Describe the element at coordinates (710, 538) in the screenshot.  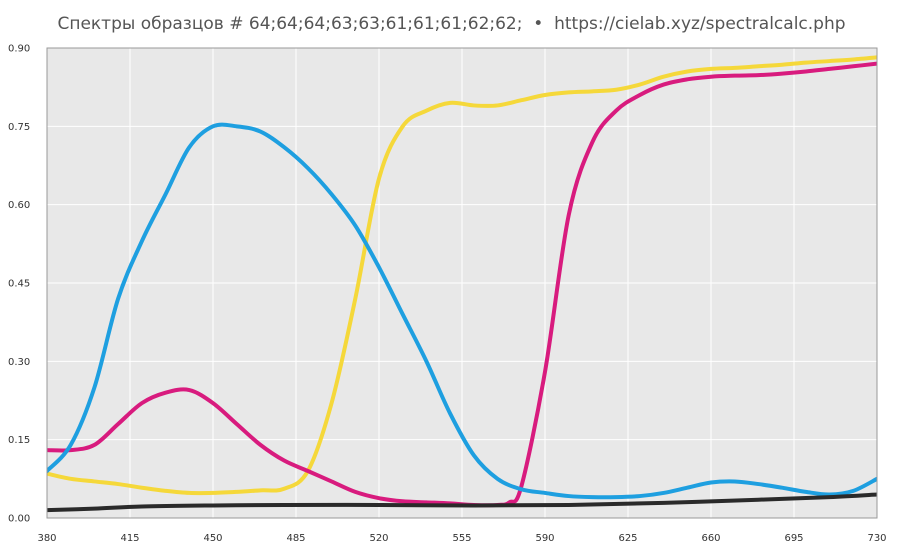
I see `x-tick-label: 660` at that location.